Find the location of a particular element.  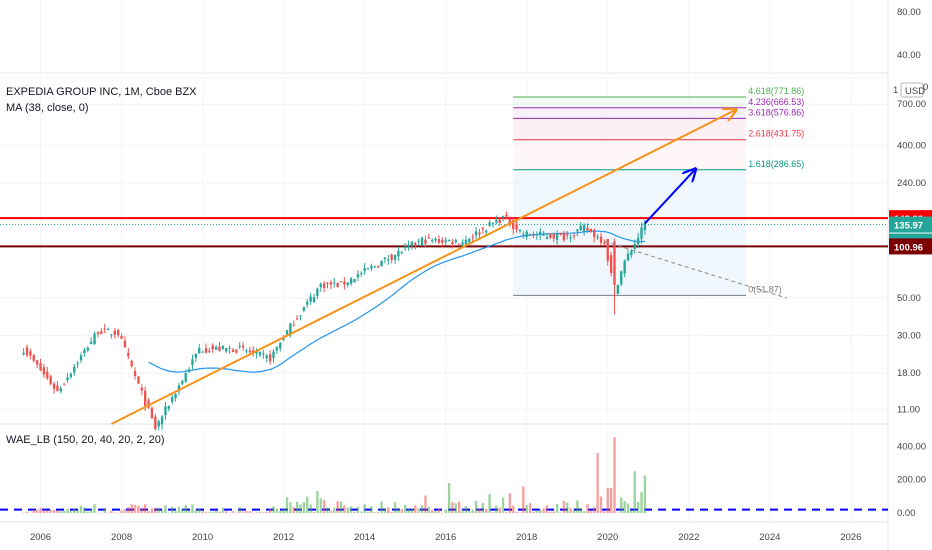

currency-prefix: 1 is located at coordinates (895, 90).